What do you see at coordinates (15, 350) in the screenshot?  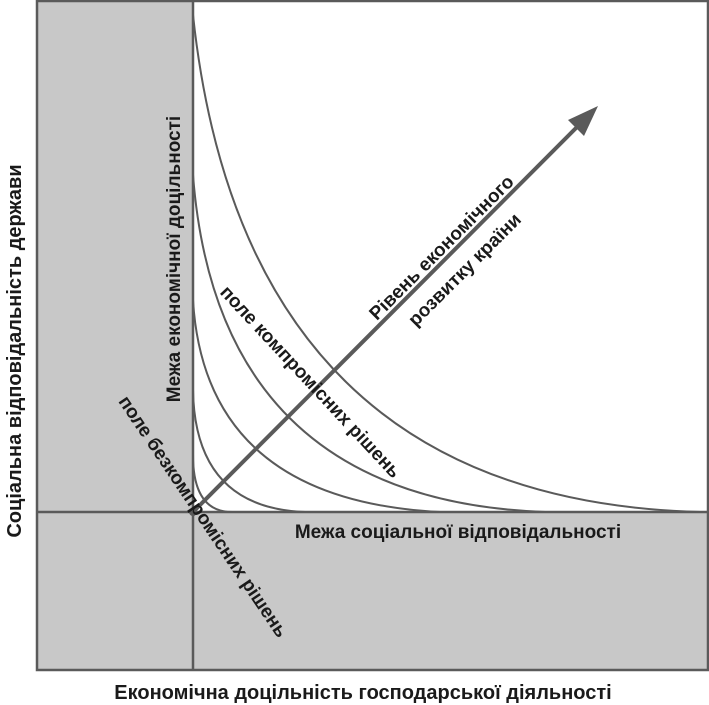 I see `y-axis-label: Соціальна відповідальність держави` at bounding box center [15, 350].